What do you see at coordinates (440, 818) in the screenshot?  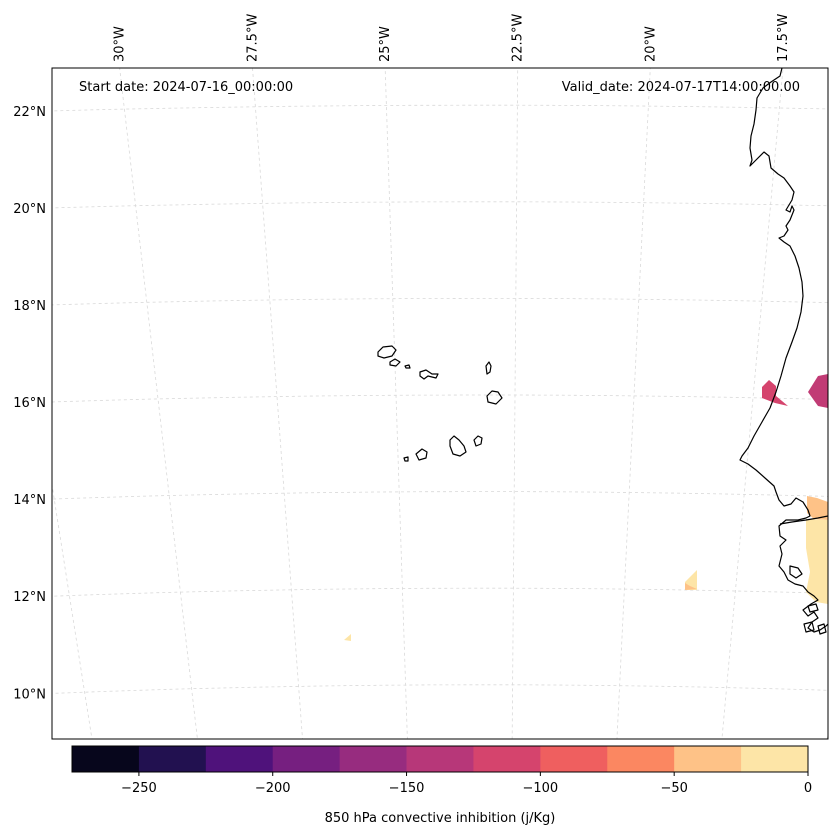 I see `colorbar-title: 850 hPa convective inhibition (j/Kg)` at bounding box center [440, 818].